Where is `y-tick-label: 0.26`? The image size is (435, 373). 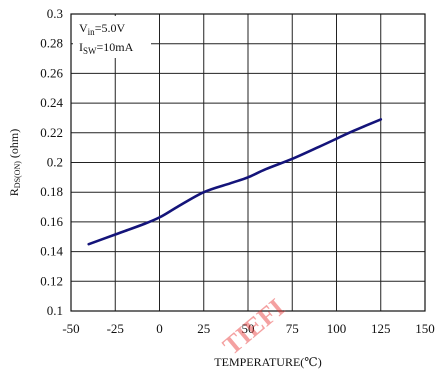
y-tick-label: 0.26 is located at coordinates (51, 72).